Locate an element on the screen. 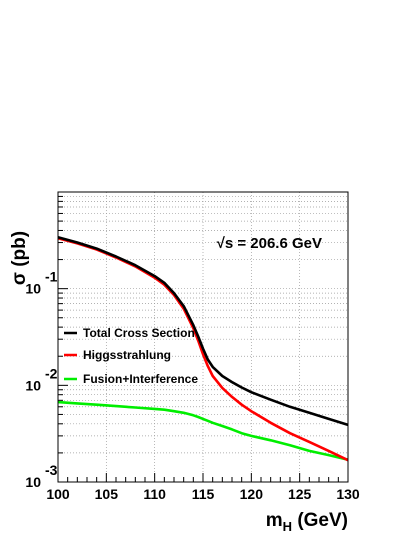 The width and height of the screenshot is (417, 540). legend-label: Higgsstrahlung is located at coordinates (127, 355).